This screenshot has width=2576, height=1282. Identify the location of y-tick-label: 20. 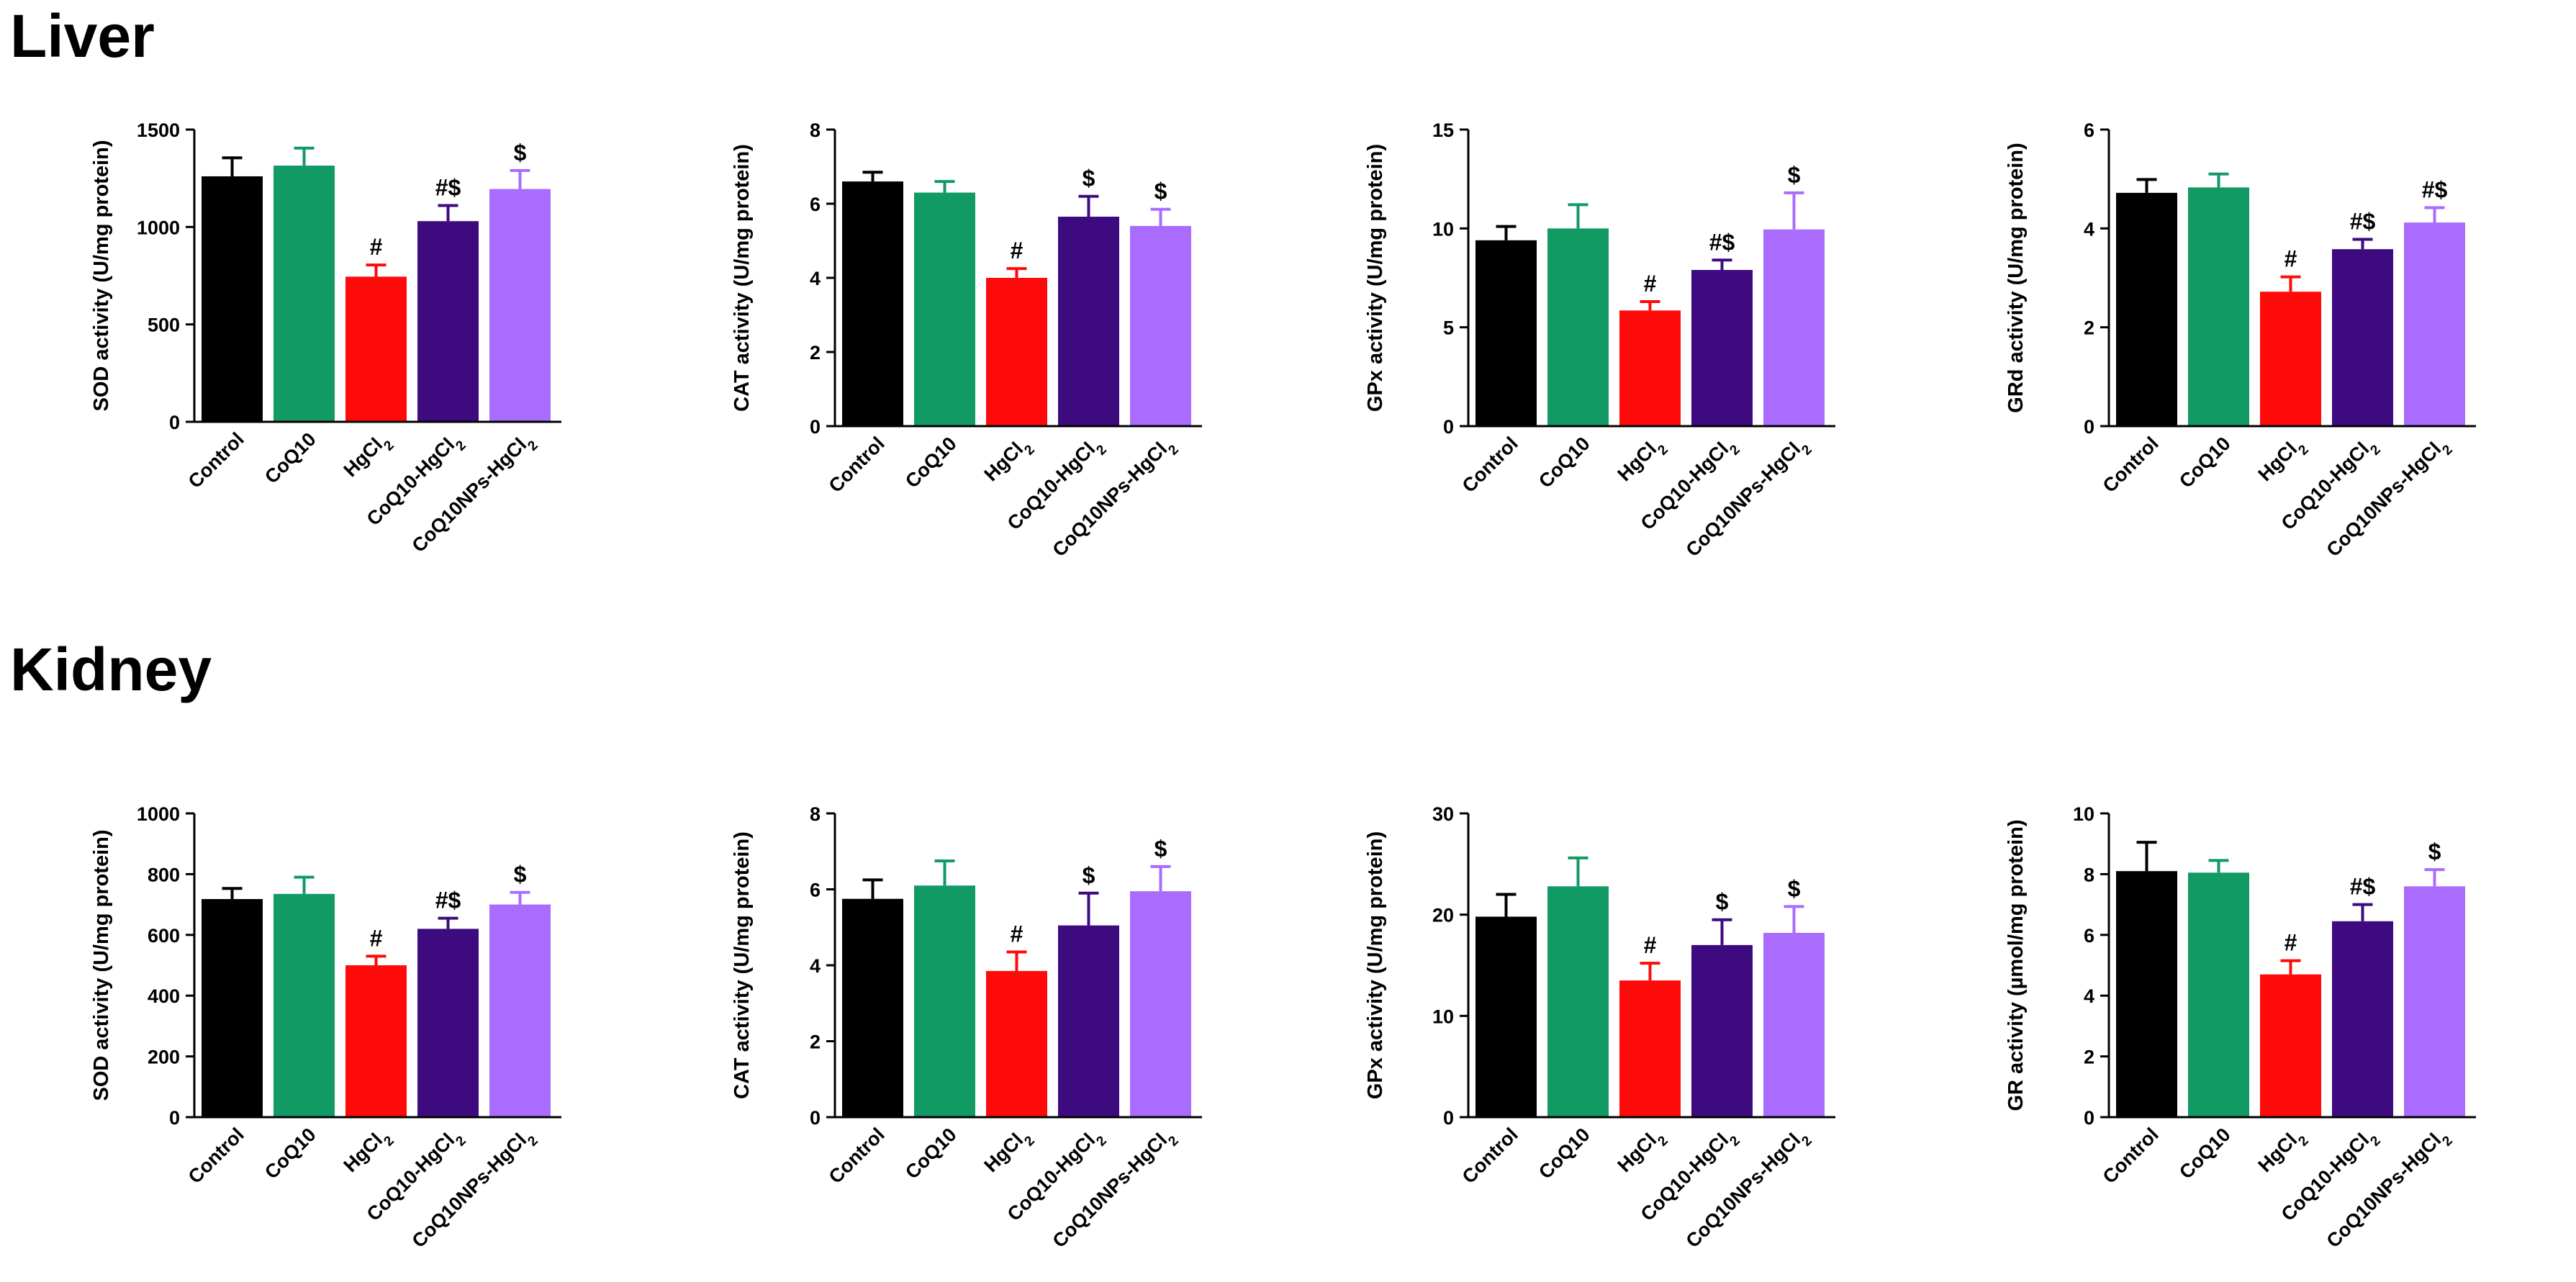
(1443, 916).